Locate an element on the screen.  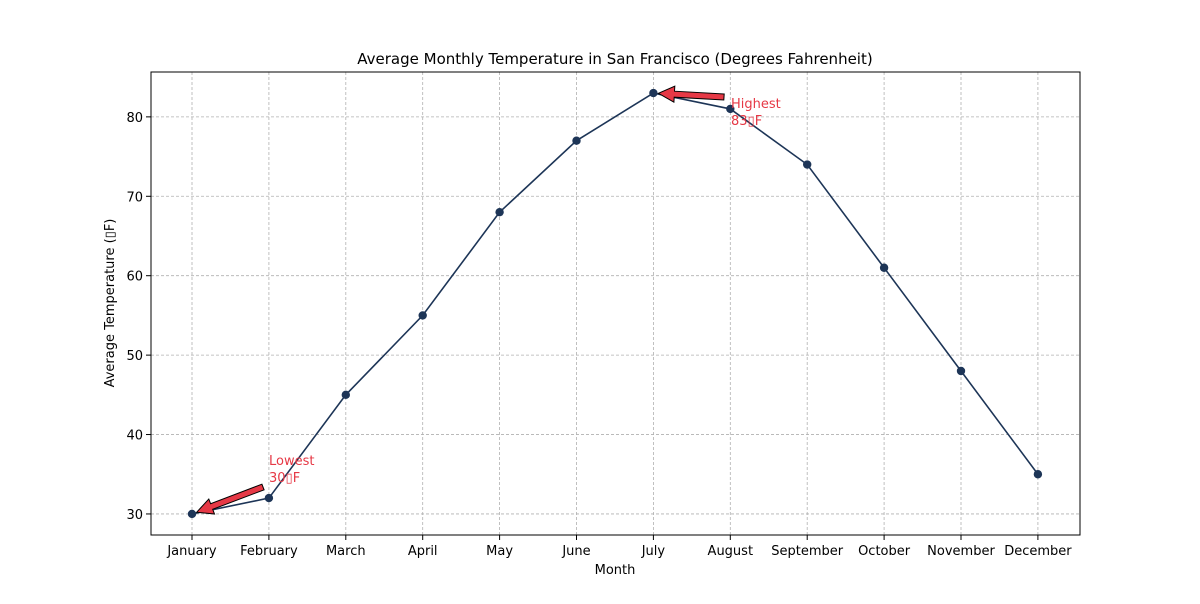
y-tick-label: 50 is located at coordinates (134, 356).